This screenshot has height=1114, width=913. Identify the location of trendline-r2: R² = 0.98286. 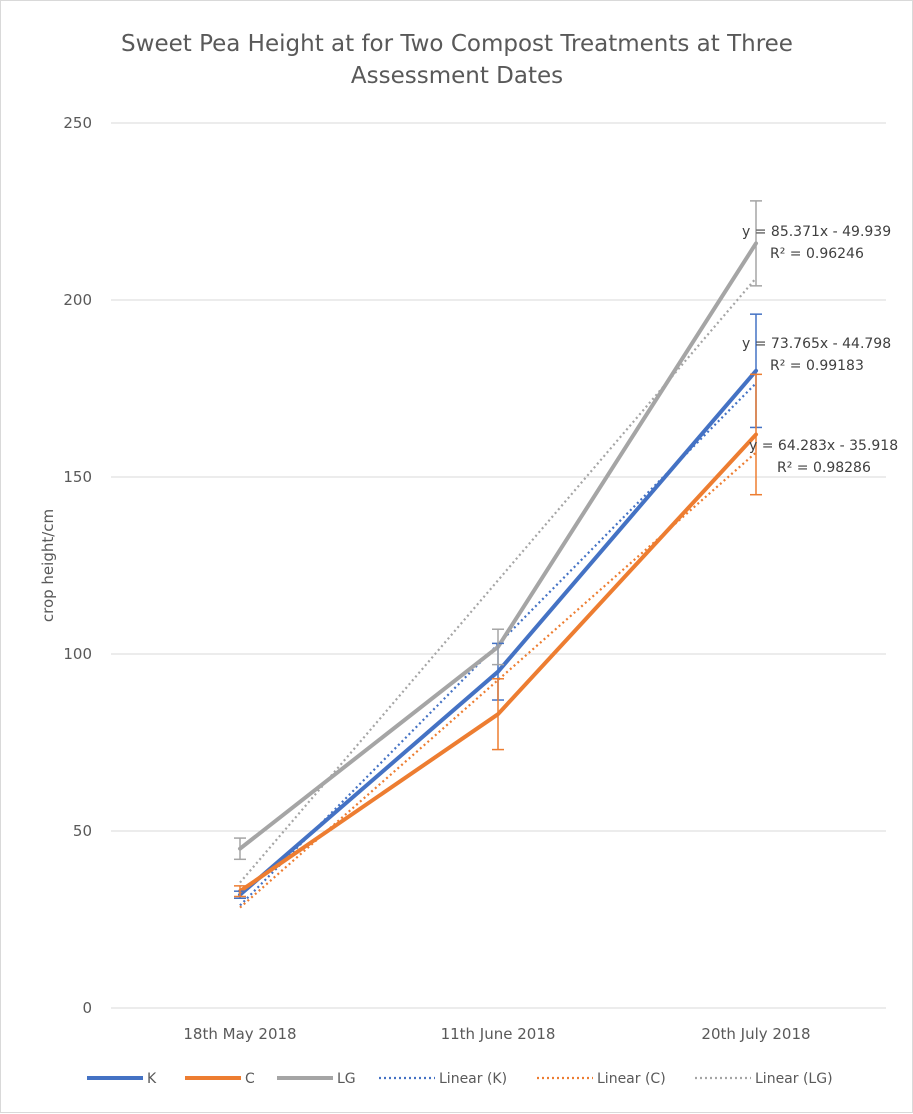
(824, 468).